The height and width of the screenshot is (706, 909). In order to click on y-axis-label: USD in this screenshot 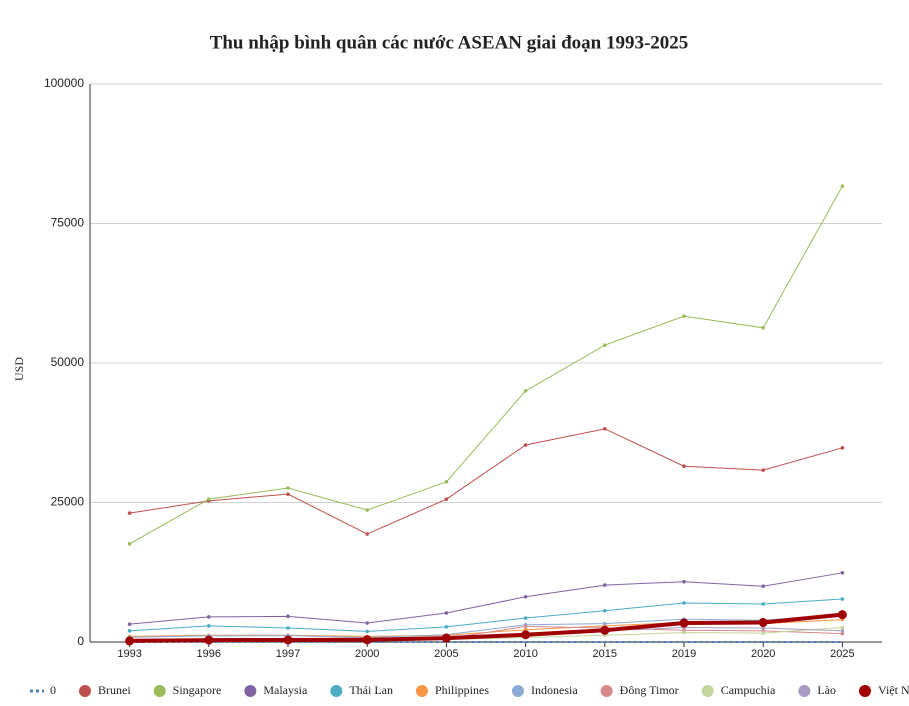, I will do `click(19, 369)`.